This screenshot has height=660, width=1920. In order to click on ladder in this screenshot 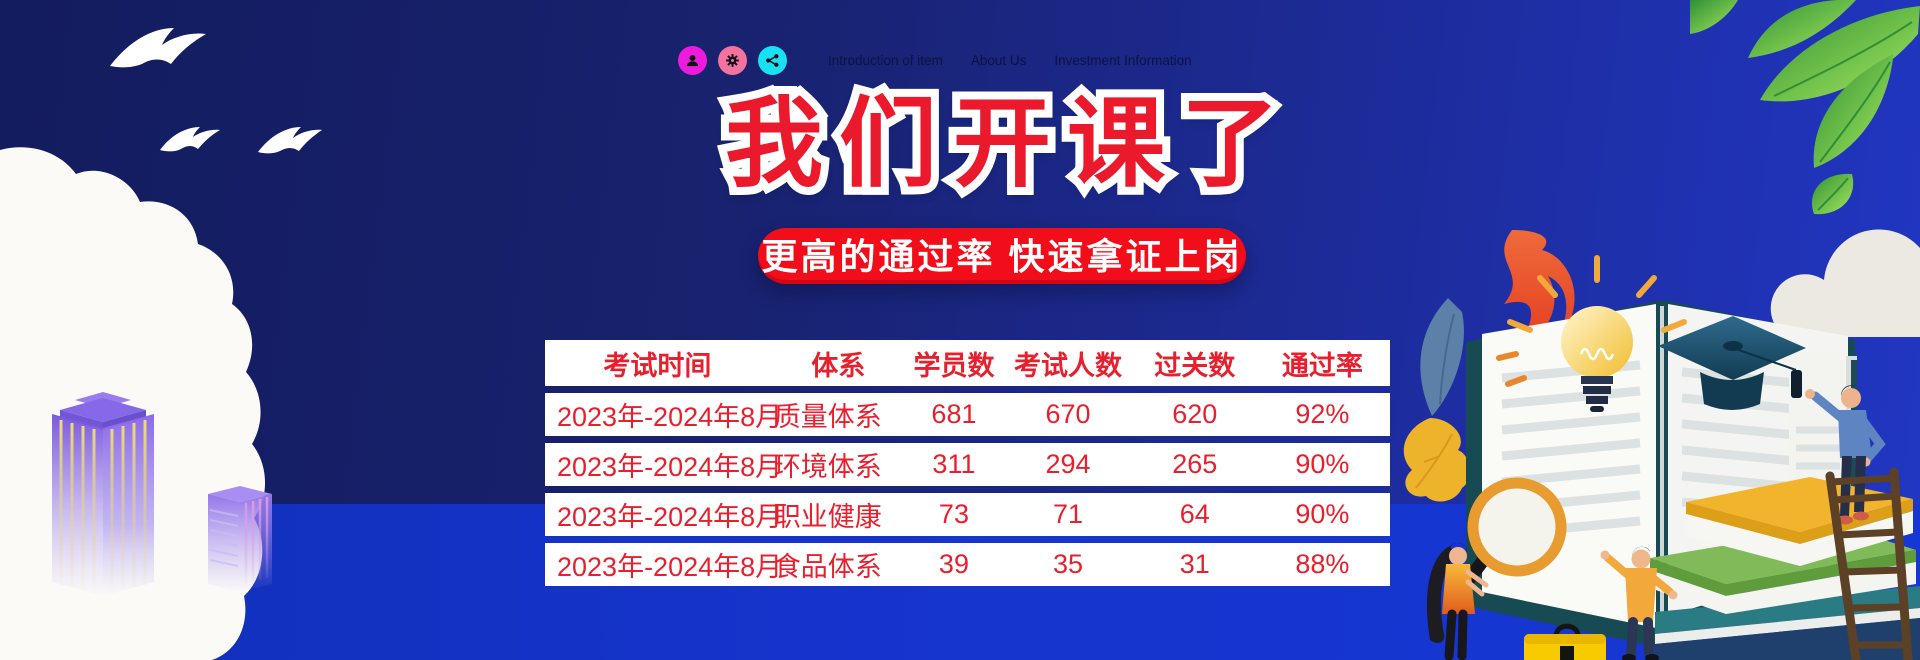, I will do `click(1869, 563)`.